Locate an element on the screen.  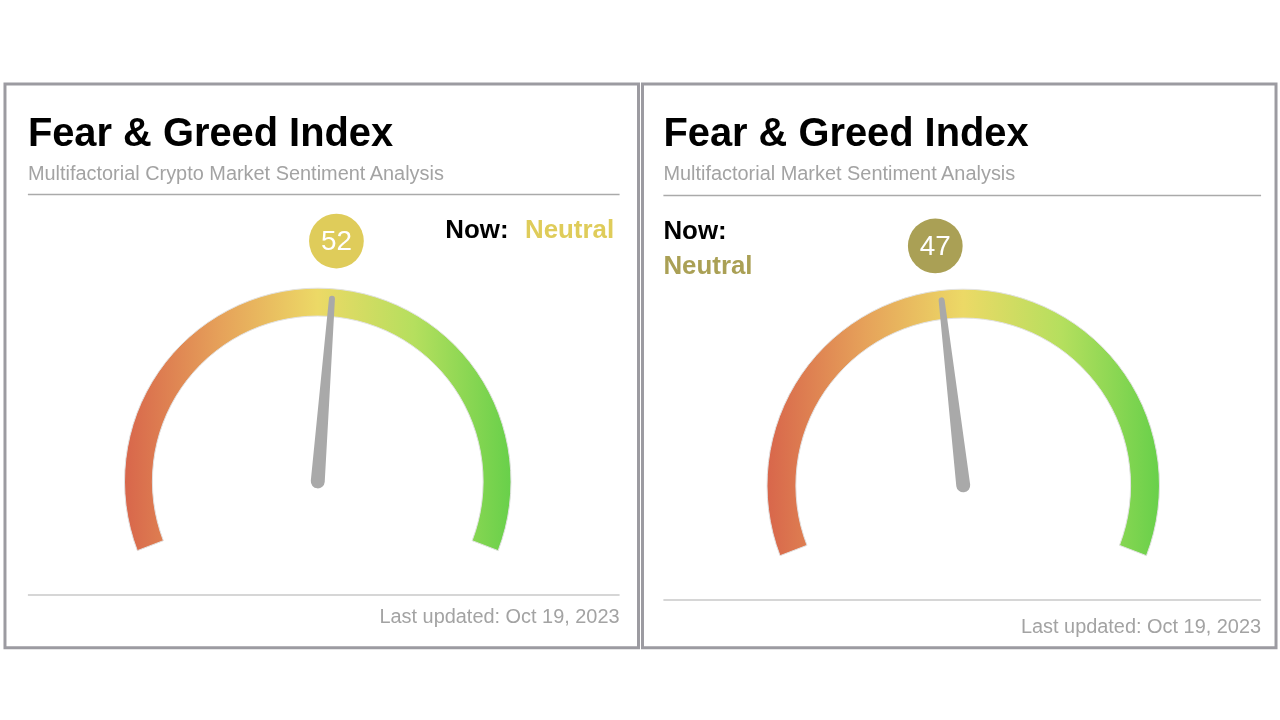
text: Multifactorial Market Sentiment Analysis is located at coordinates (839, 172).